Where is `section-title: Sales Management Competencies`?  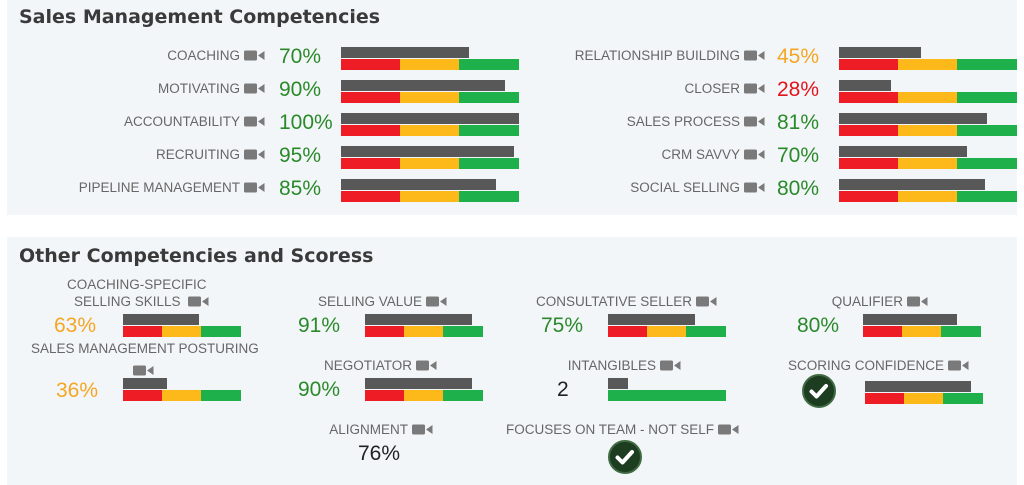
section-title: Sales Management Competencies is located at coordinates (200, 17).